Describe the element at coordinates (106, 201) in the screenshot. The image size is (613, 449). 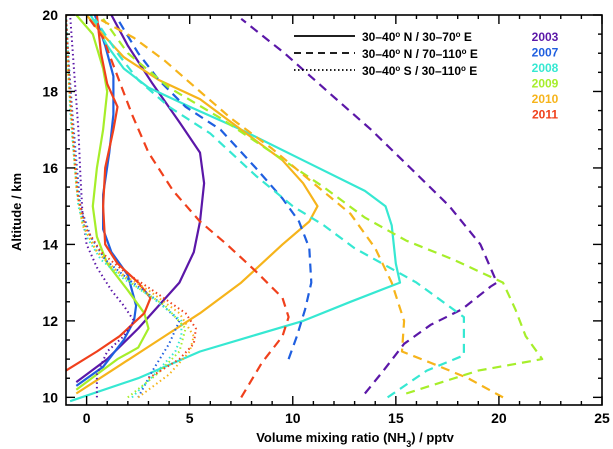
I see `series-2007-solid` at that location.